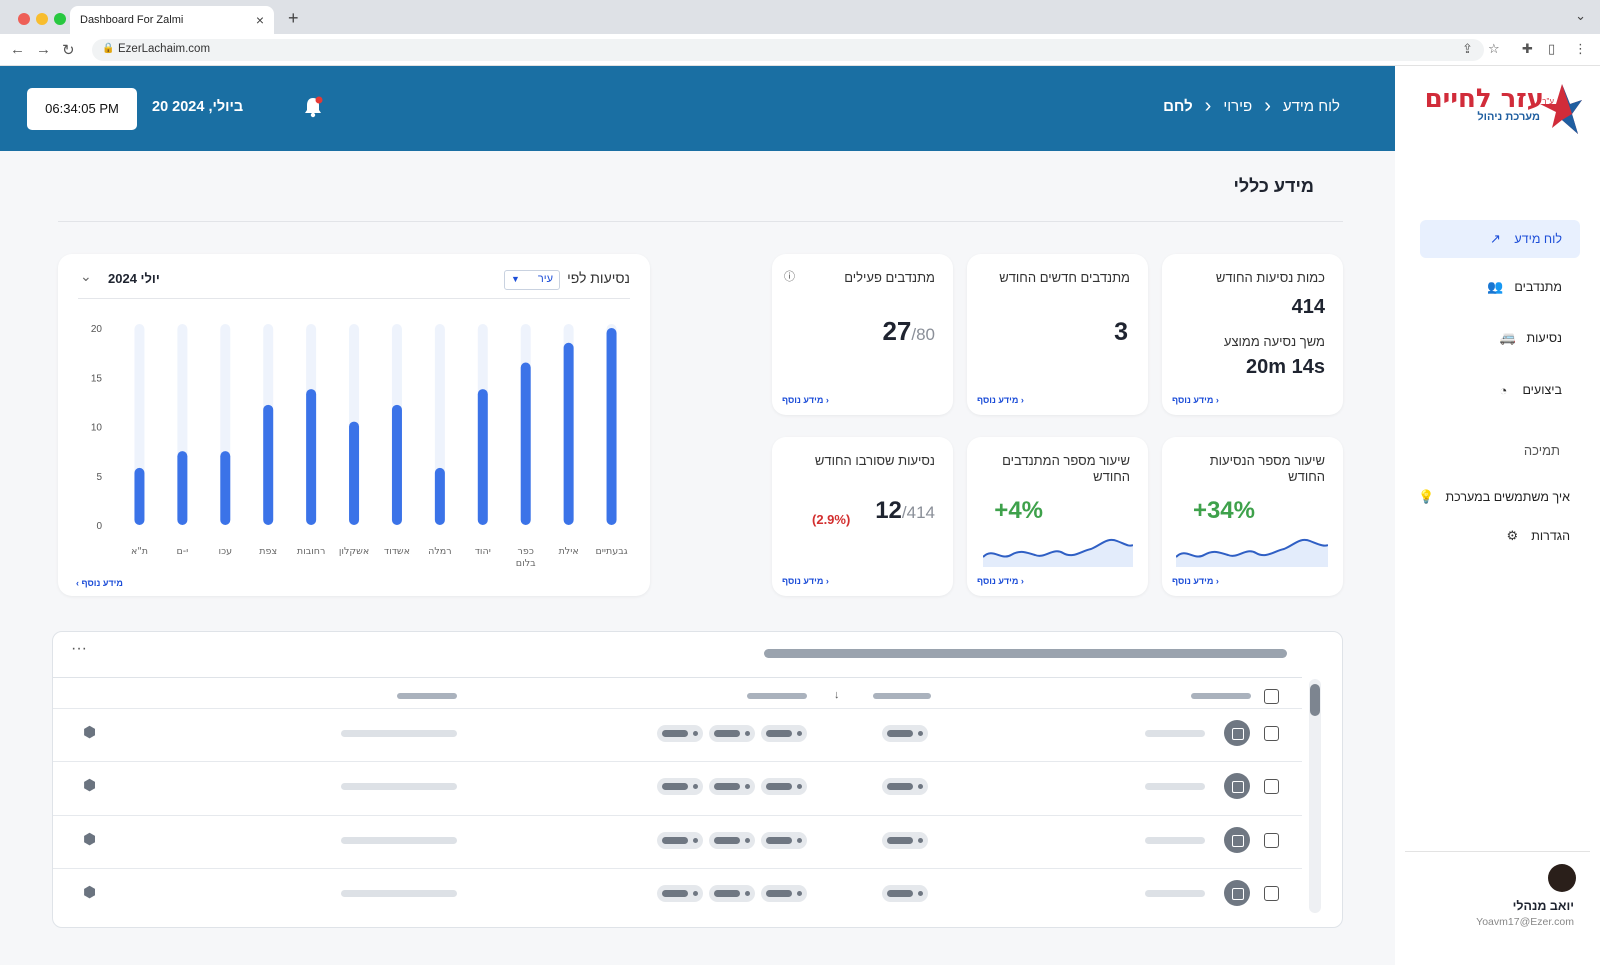  I want to click on url-input: 🔒 EzerLachaim.com, so click(788, 50).